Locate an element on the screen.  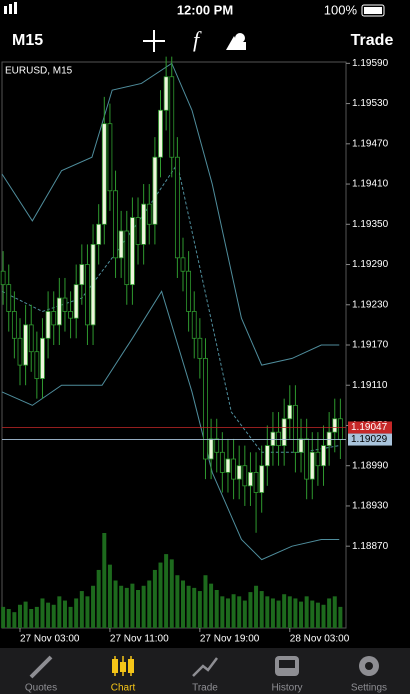
x-tick-label: 27 Nov 03:00 is located at coordinates (50, 639).